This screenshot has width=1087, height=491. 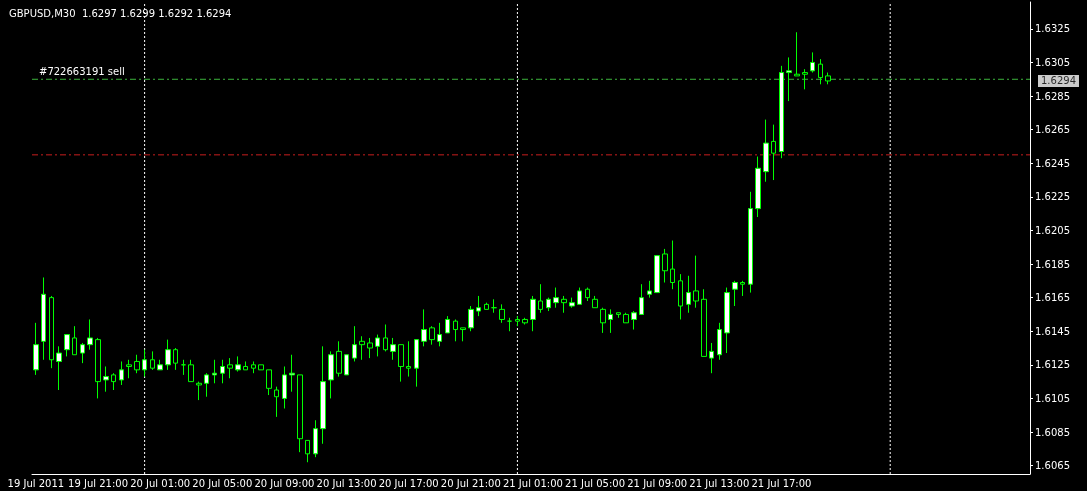 I want to click on x-tick-label: 20 Jul 01:00, so click(x=160, y=483).